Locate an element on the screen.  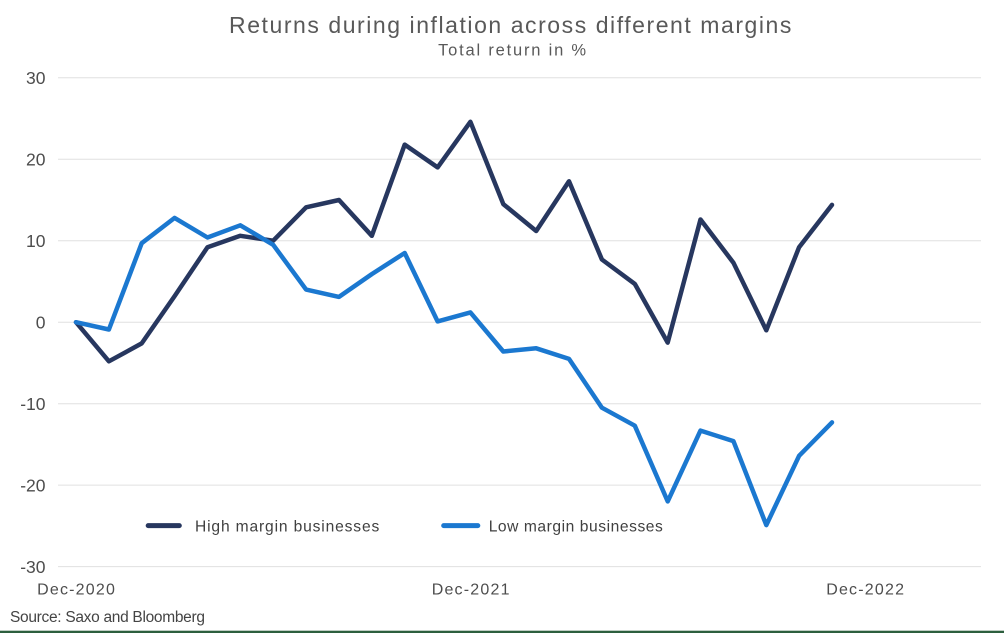
svg-text: Source: Saxo and Bloomberg is located at coordinates (107, 617).